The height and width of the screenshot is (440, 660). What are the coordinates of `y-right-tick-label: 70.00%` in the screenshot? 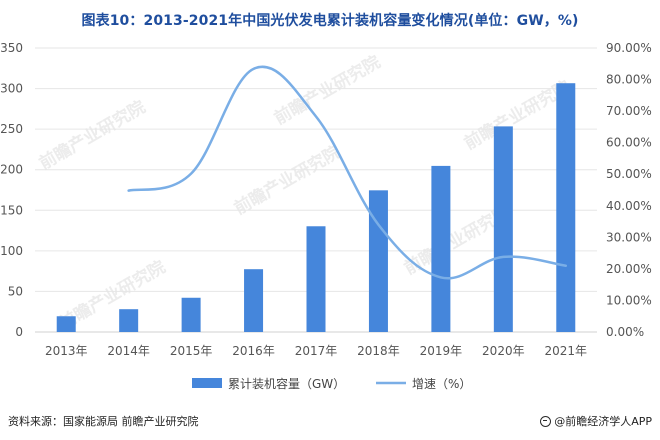 It's located at (629, 111).